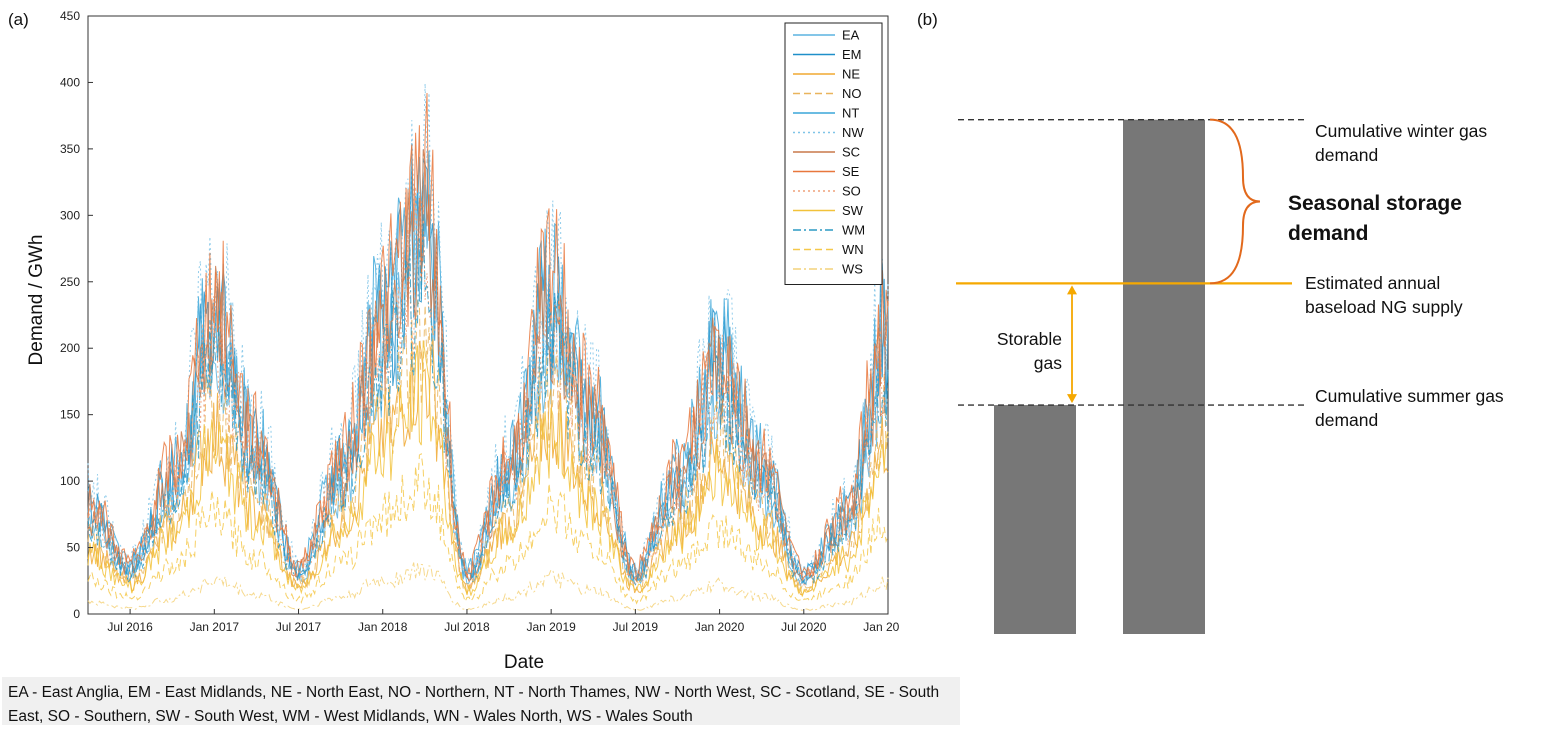  I want to click on y-tick-label: 400, so click(70, 82).